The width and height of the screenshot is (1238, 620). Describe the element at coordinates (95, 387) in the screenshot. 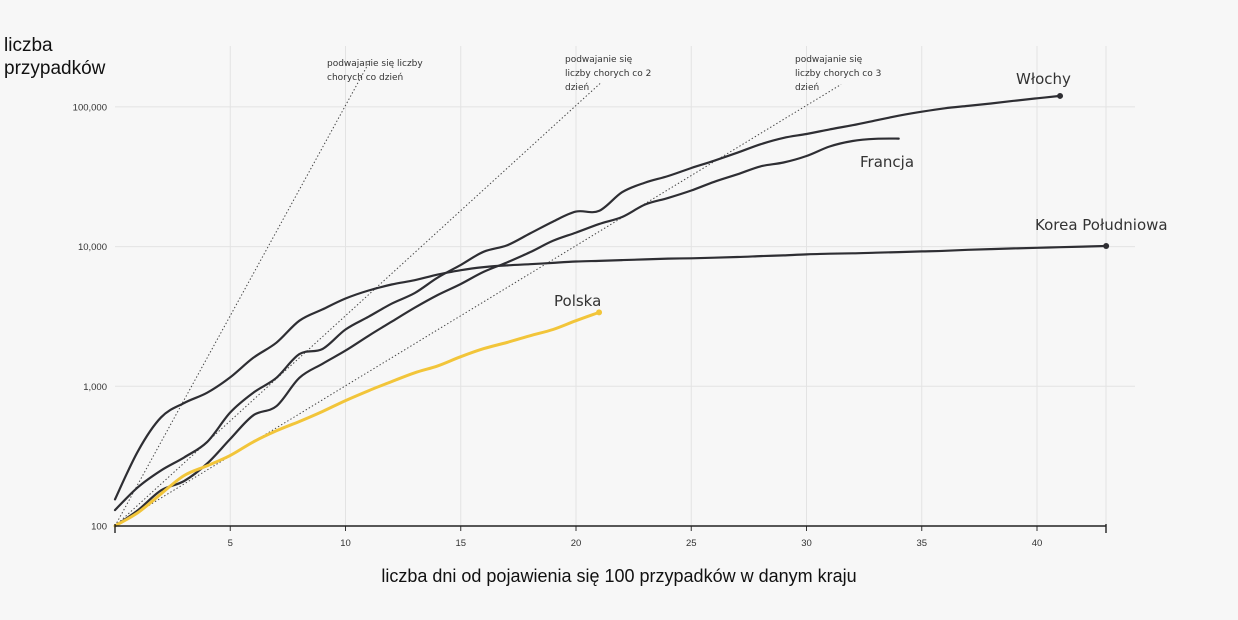

I see `y-tick-label: 1,000` at that location.